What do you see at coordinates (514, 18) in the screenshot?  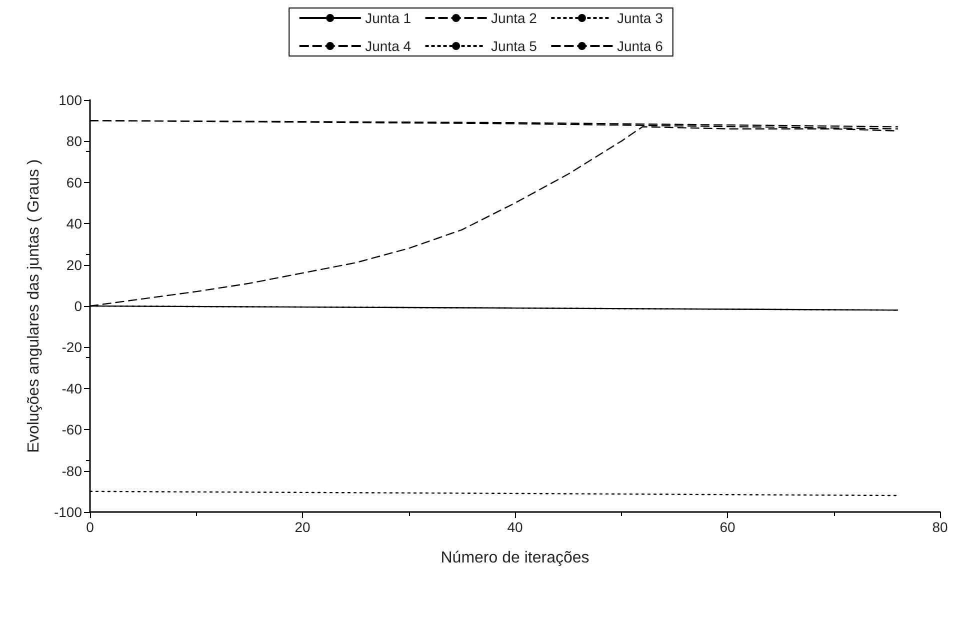 I see `legend-label: Junta 2` at bounding box center [514, 18].